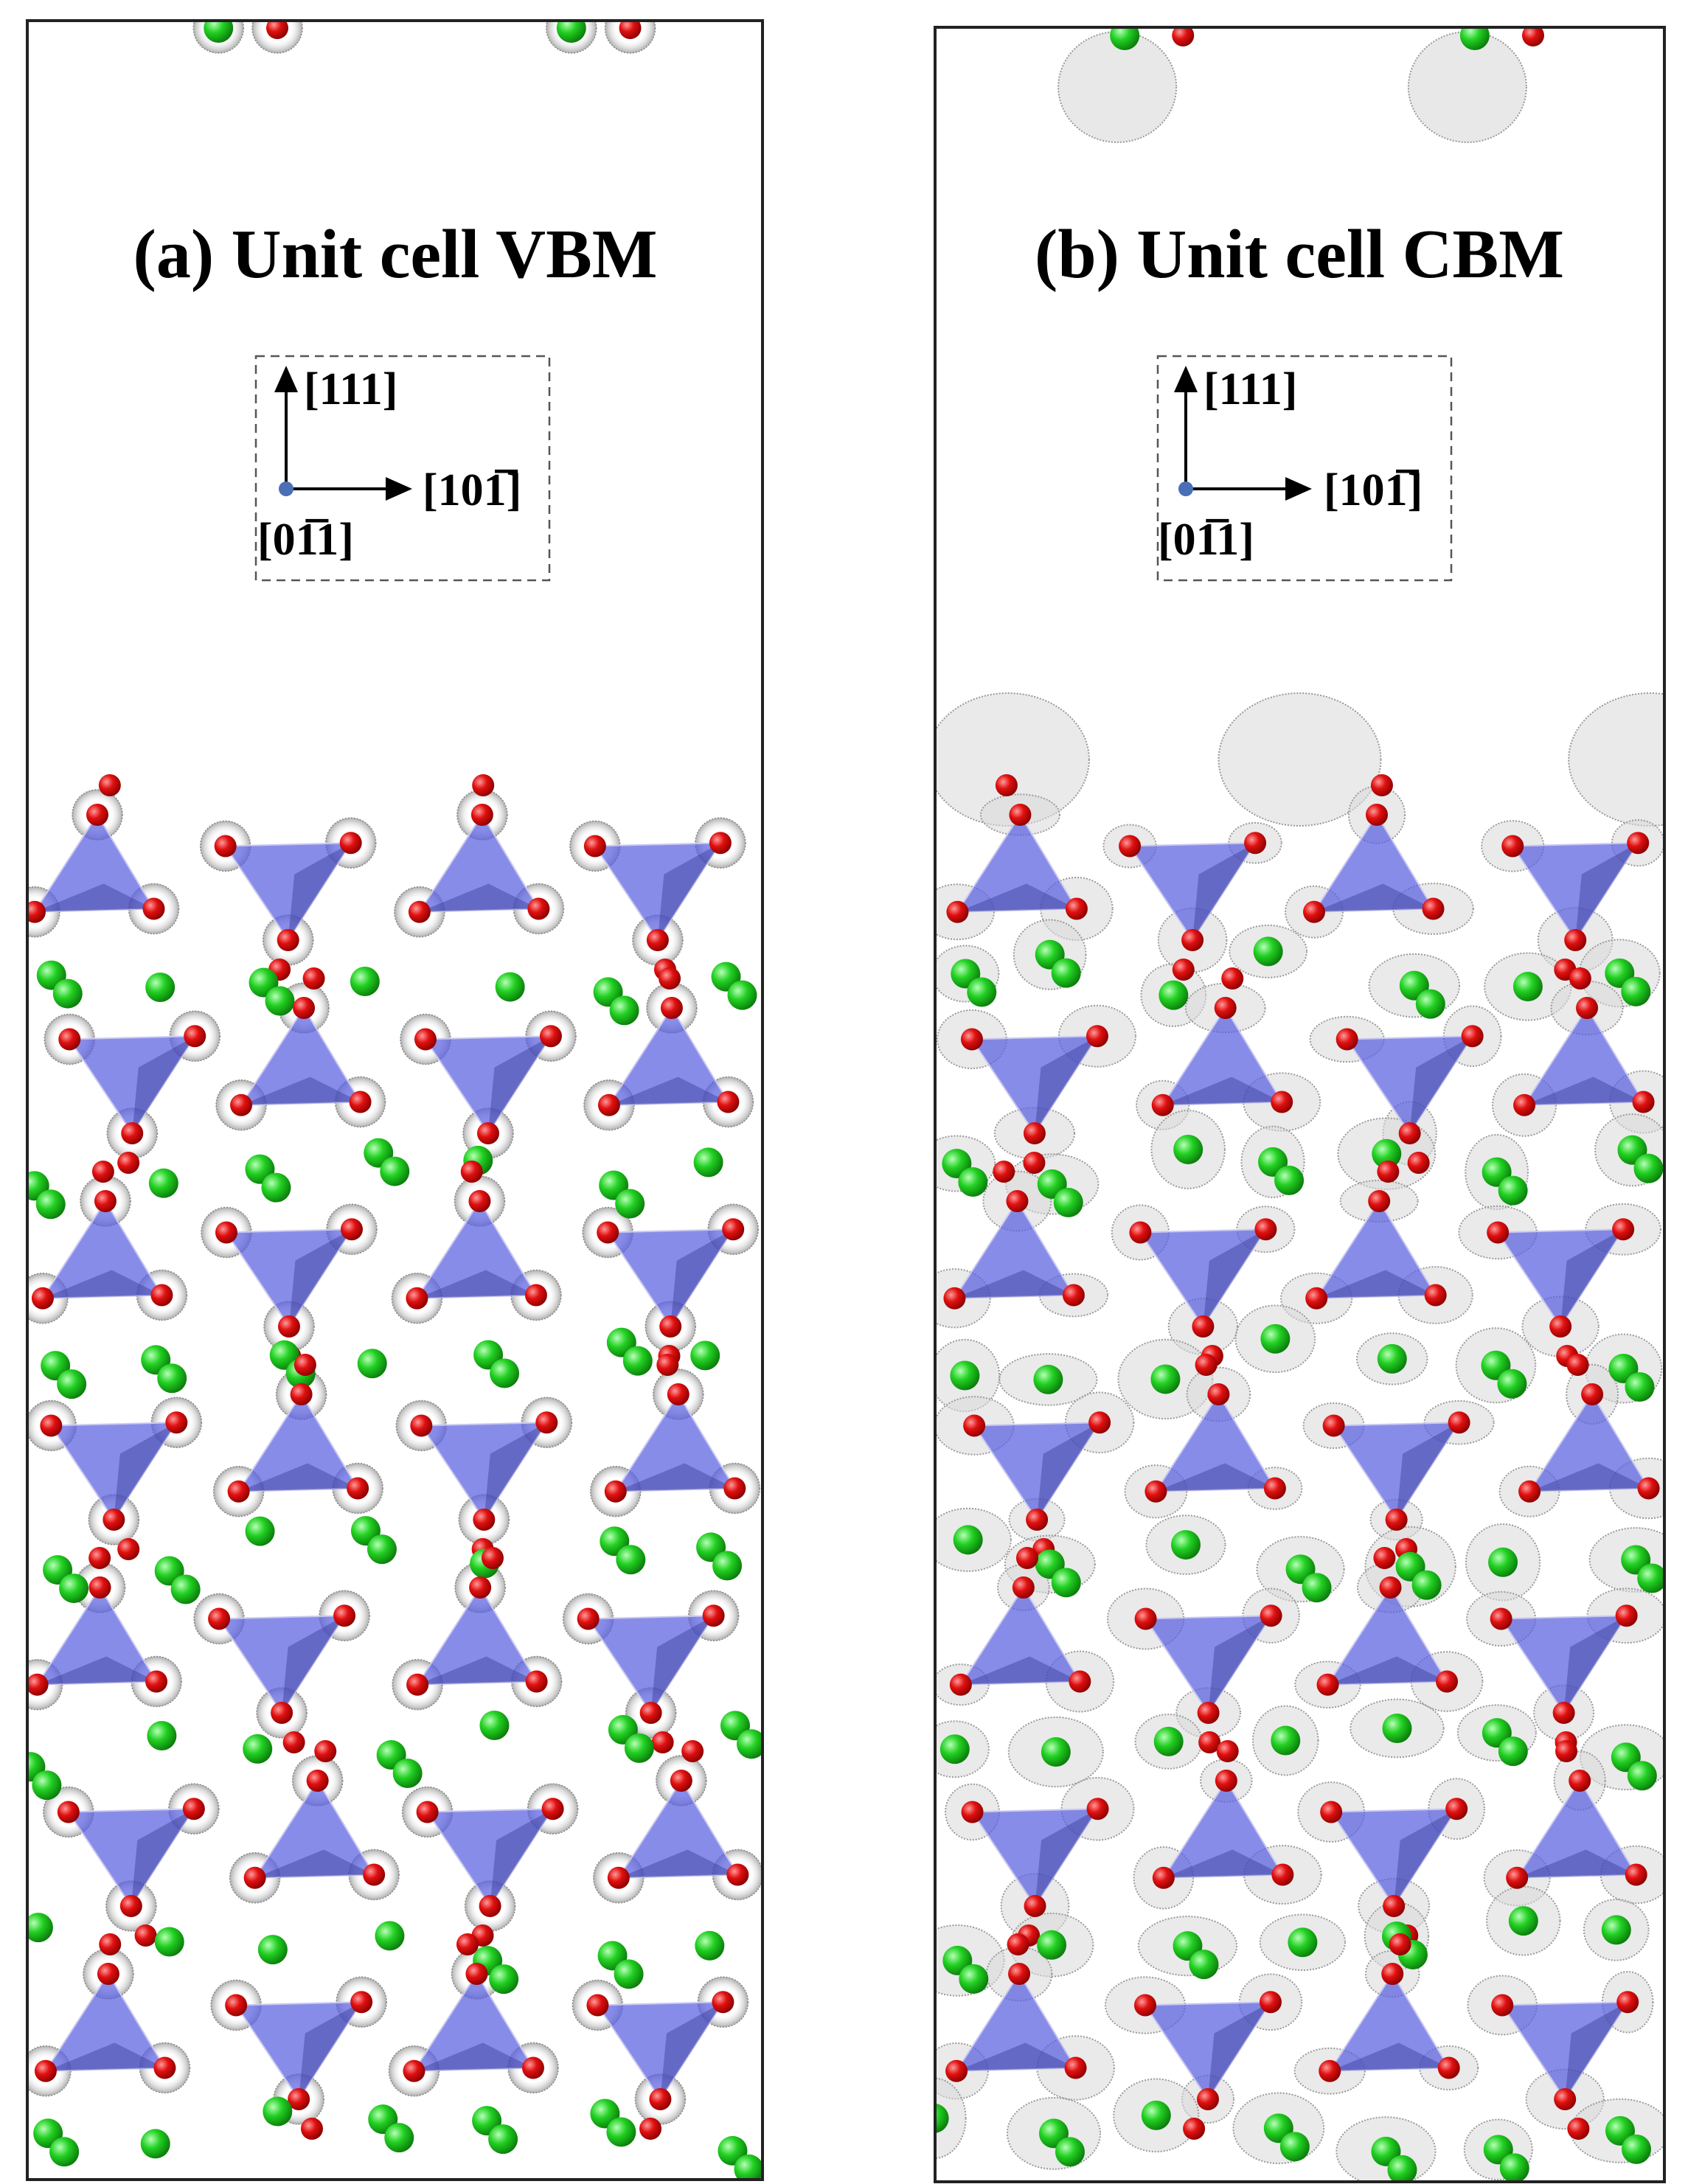  What do you see at coordinates (951, 2118) in the screenshot?
I see `density-isosurface` at bounding box center [951, 2118].